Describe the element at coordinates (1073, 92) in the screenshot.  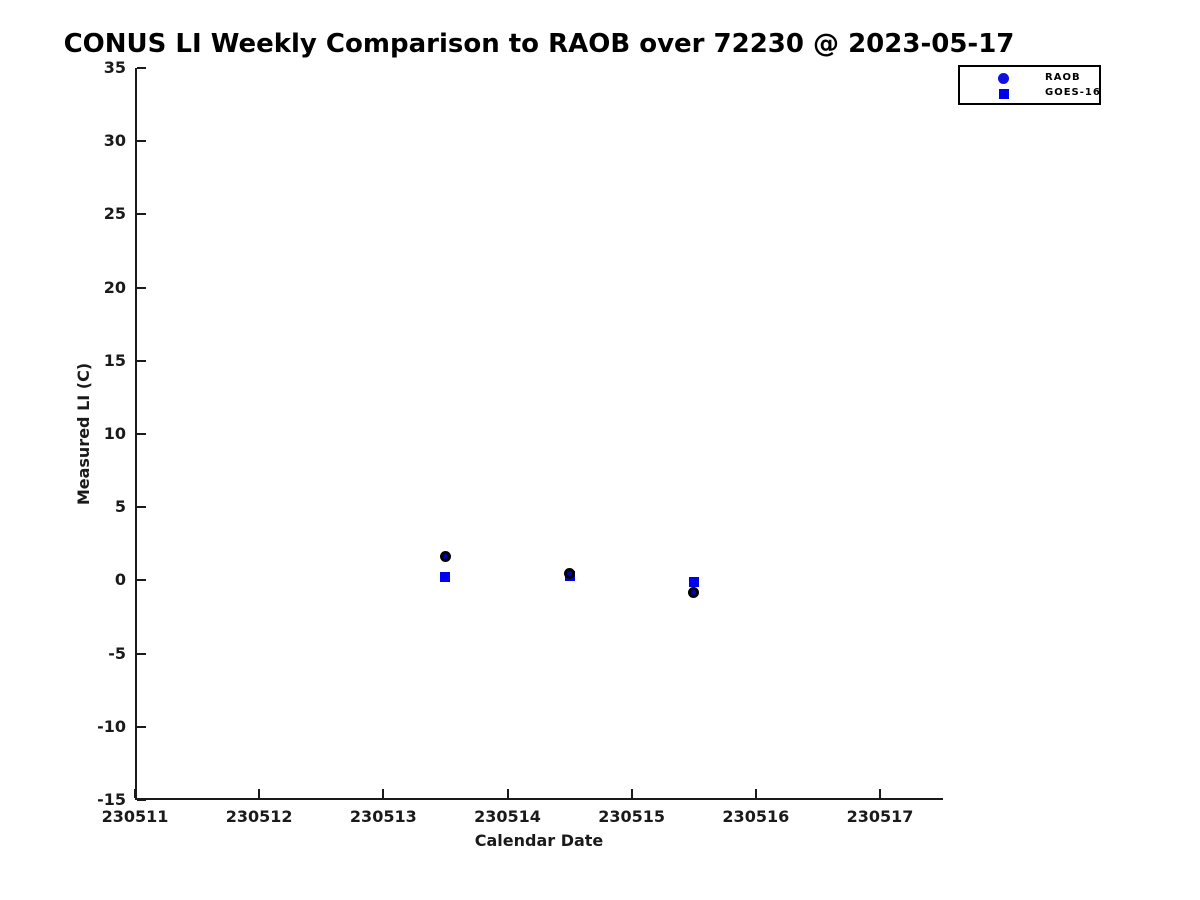
I see `legend-label-goes16: GOES-16` at that location.